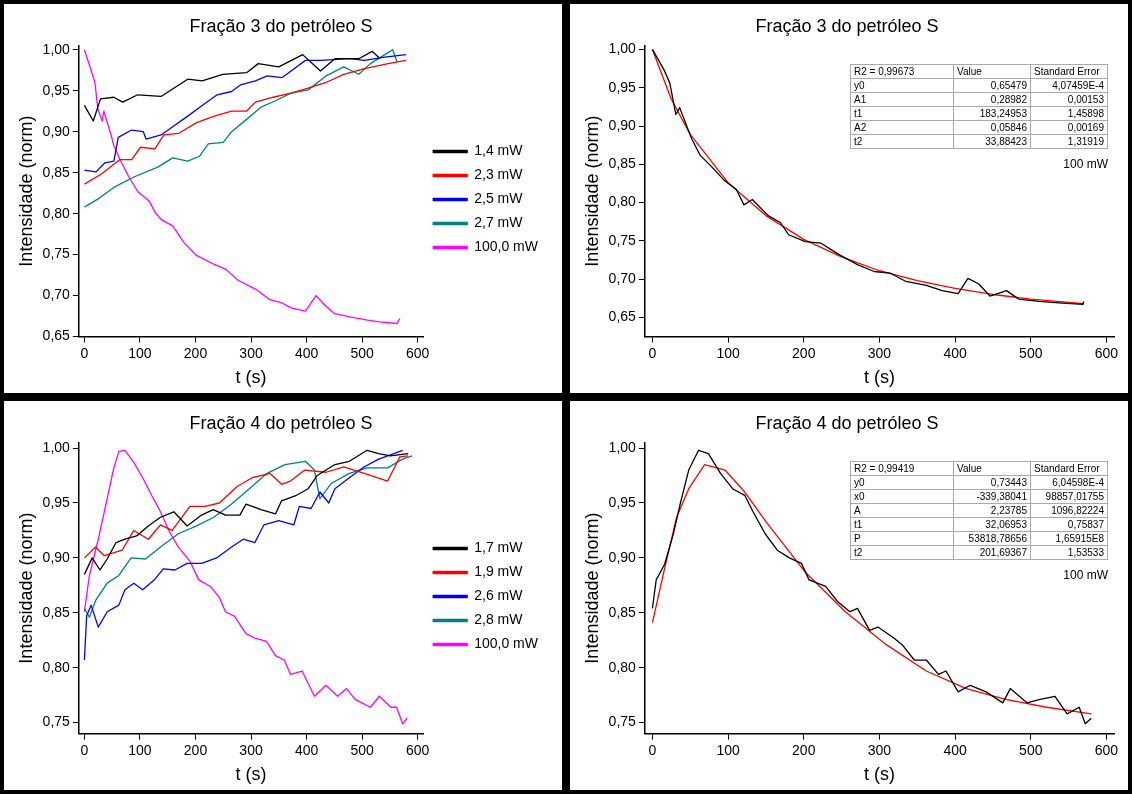  Describe the element at coordinates (1069, 538) in the screenshot. I see `annotation: 1,65915E8` at that location.